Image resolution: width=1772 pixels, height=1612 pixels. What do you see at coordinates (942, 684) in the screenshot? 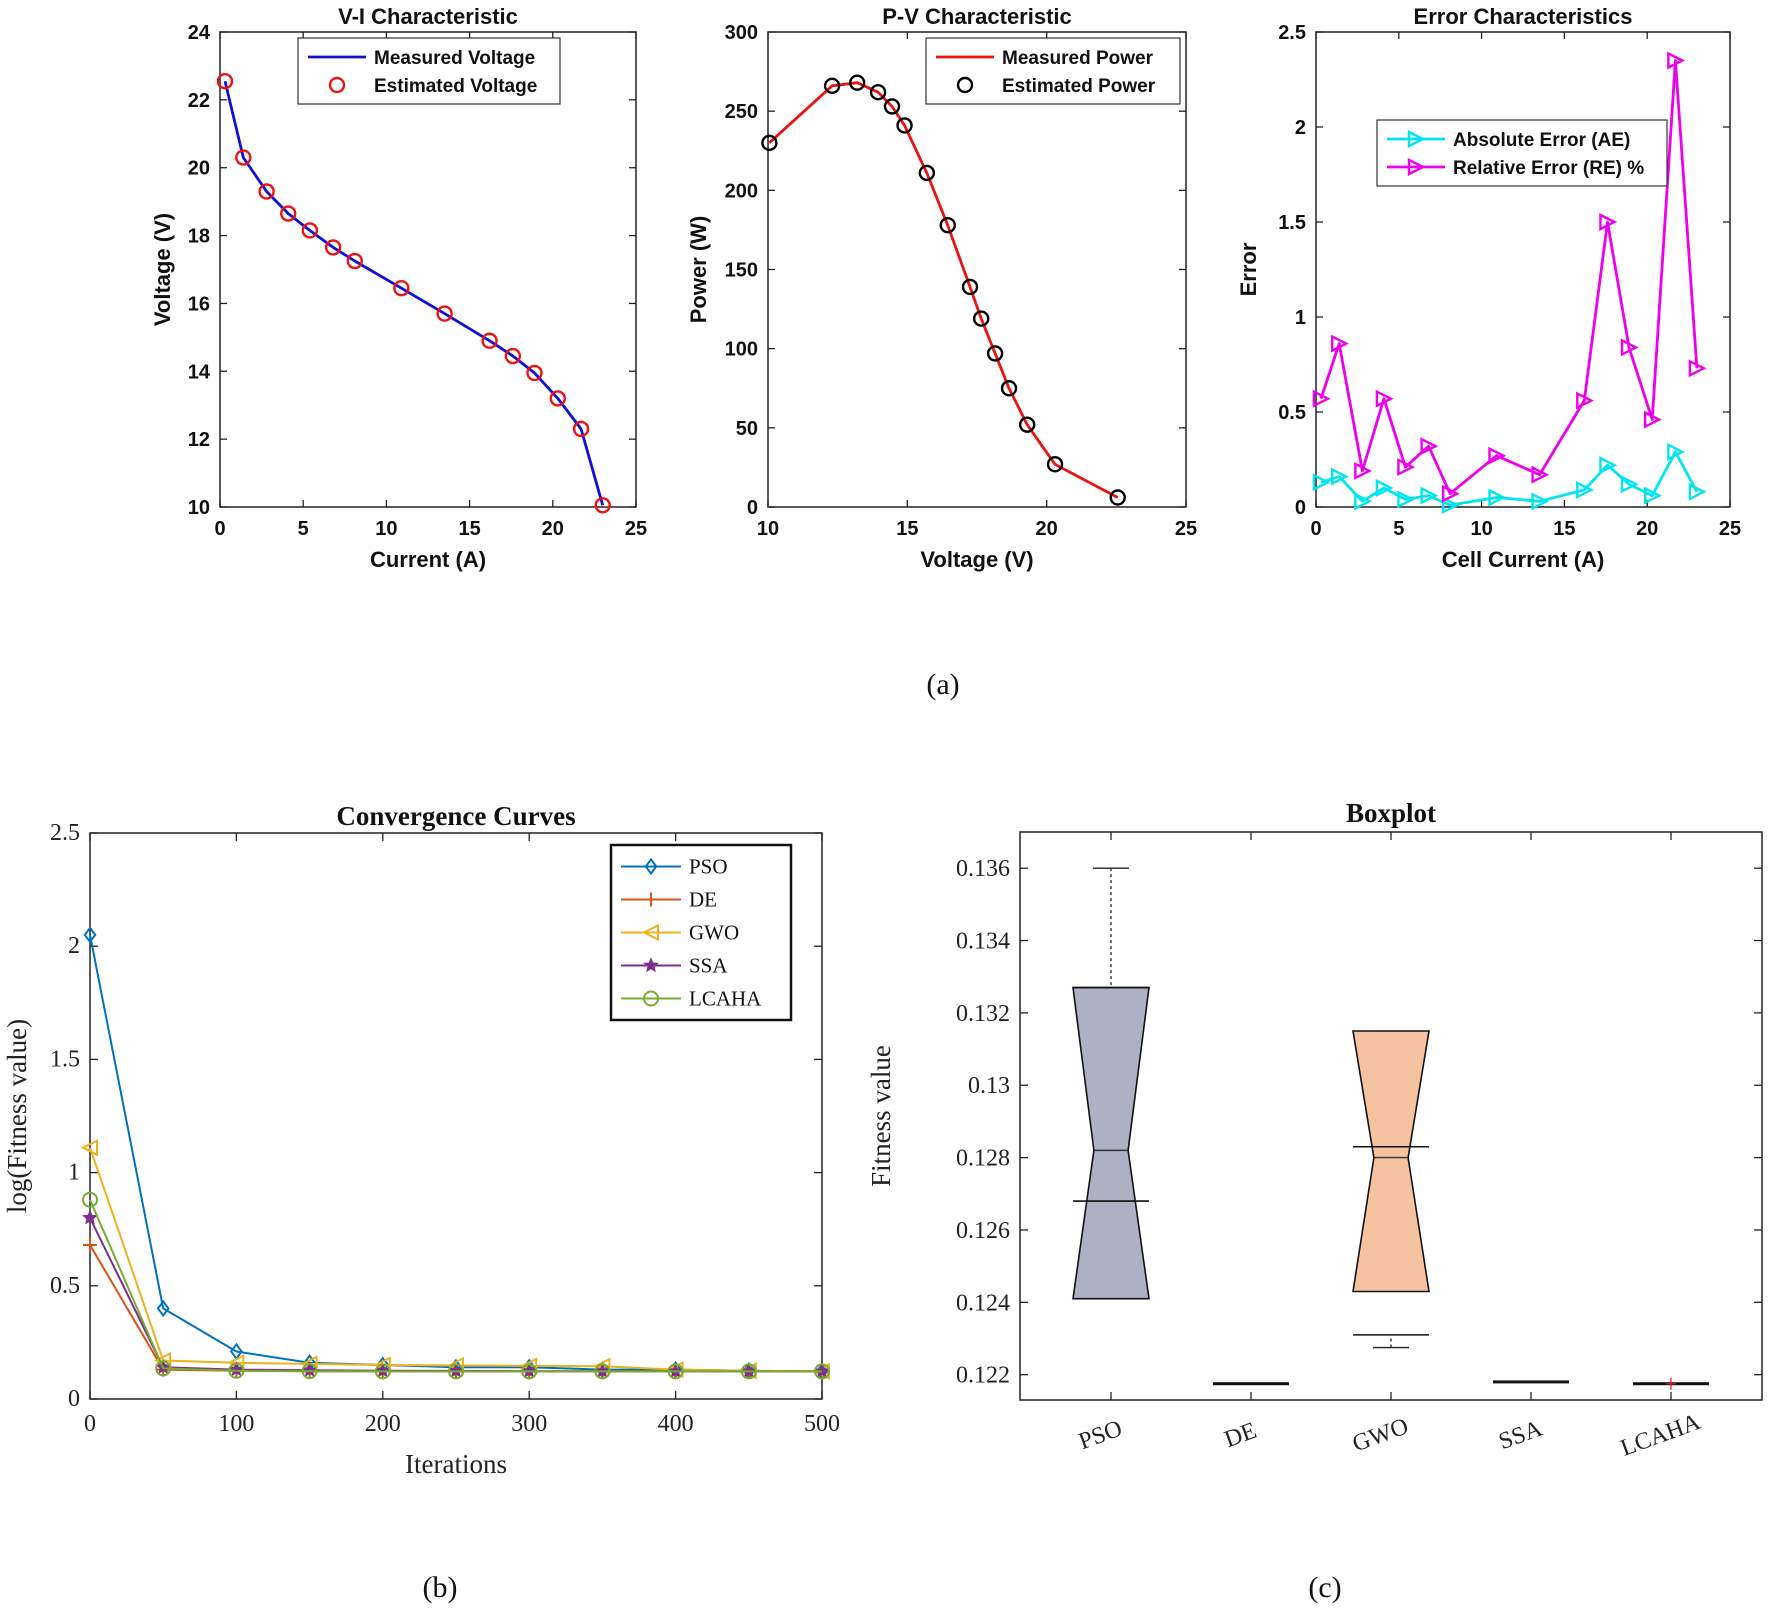
I see `panel-label-a: (a)` at bounding box center [942, 684].